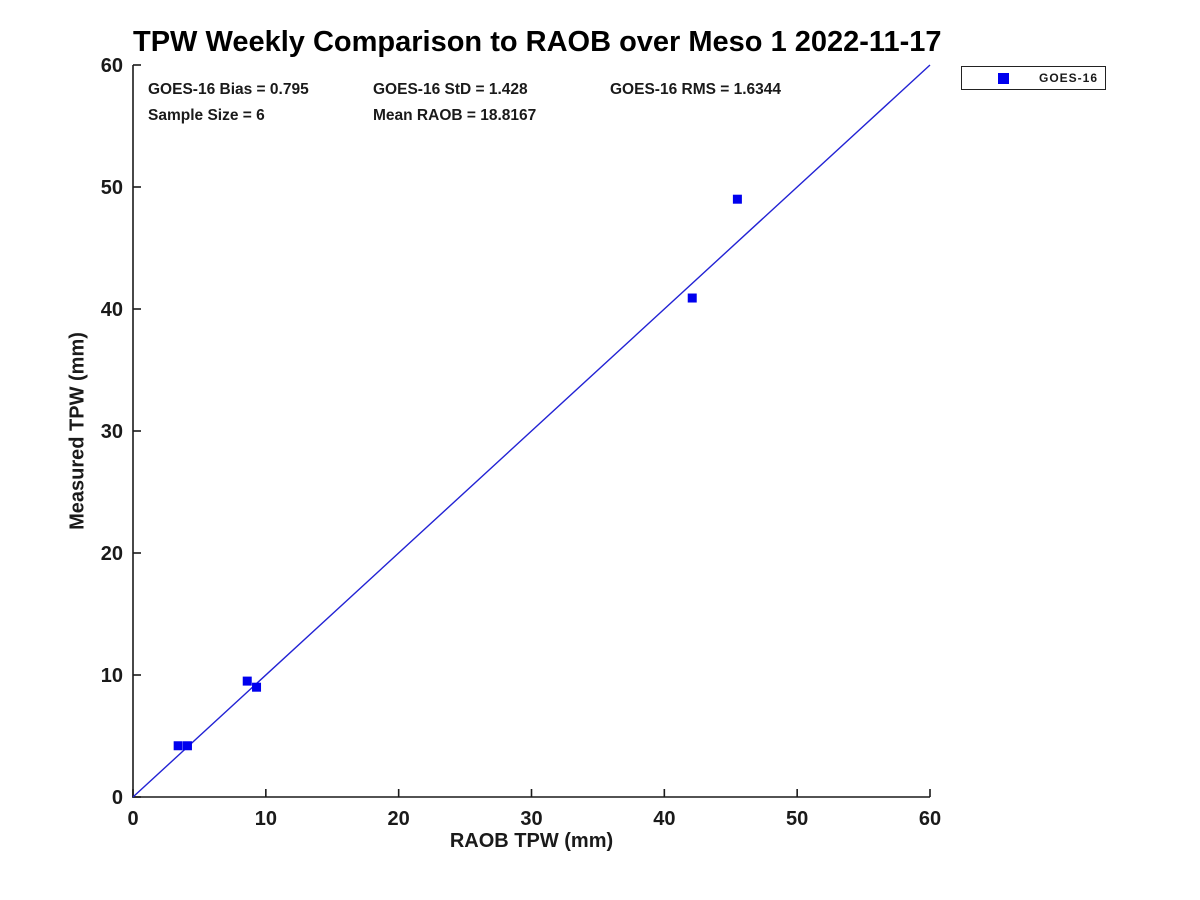 The height and width of the screenshot is (900, 1200). What do you see at coordinates (77, 431) in the screenshot?
I see `y-axis-label: Measured TPW (mm)` at bounding box center [77, 431].